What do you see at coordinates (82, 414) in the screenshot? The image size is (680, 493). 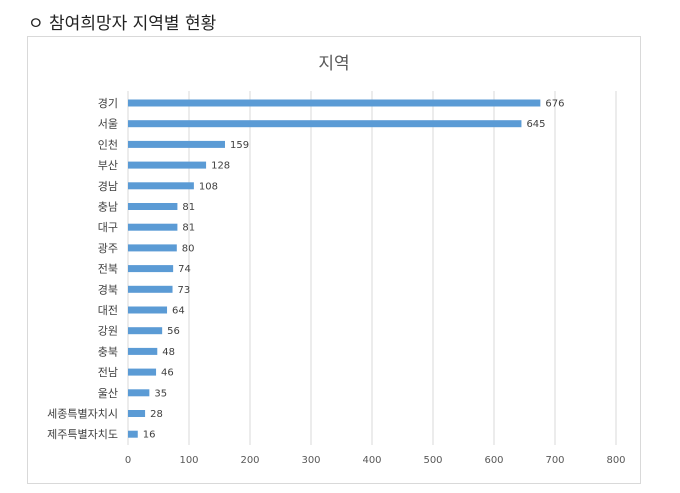 I see `category-label: 세종특별자치시` at bounding box center [82, 414].